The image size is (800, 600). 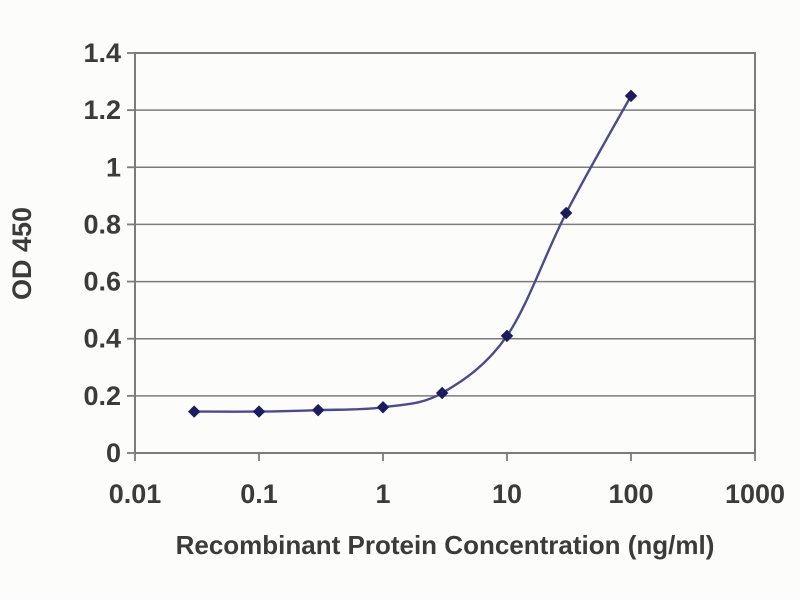 What do you see at coordinates (382, 494) in the screenshot?
I see `x-tick-label: 1` at bounding box center [382, 494].